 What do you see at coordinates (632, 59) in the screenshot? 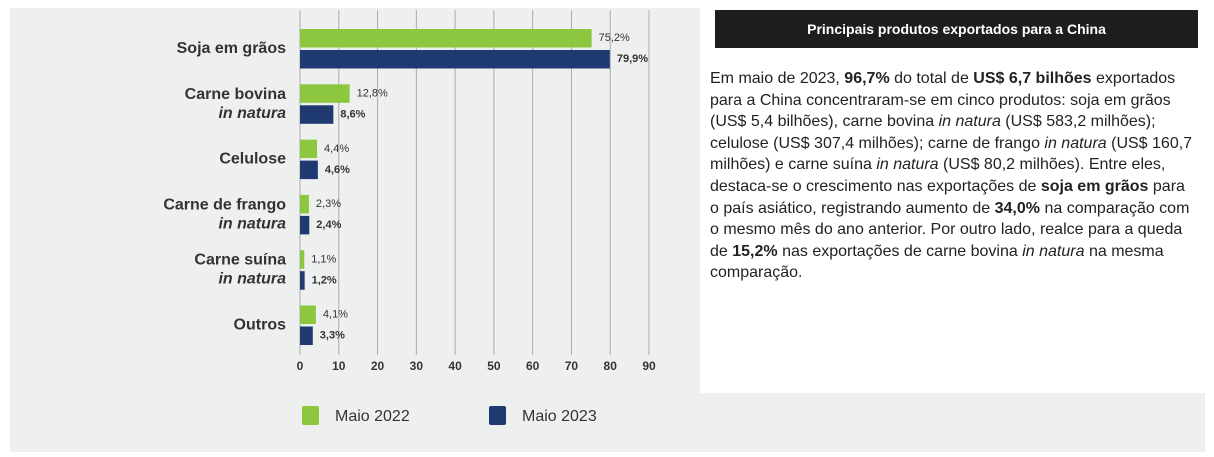
I see `value-label: 79,9%` at bounding box center [632, 59].